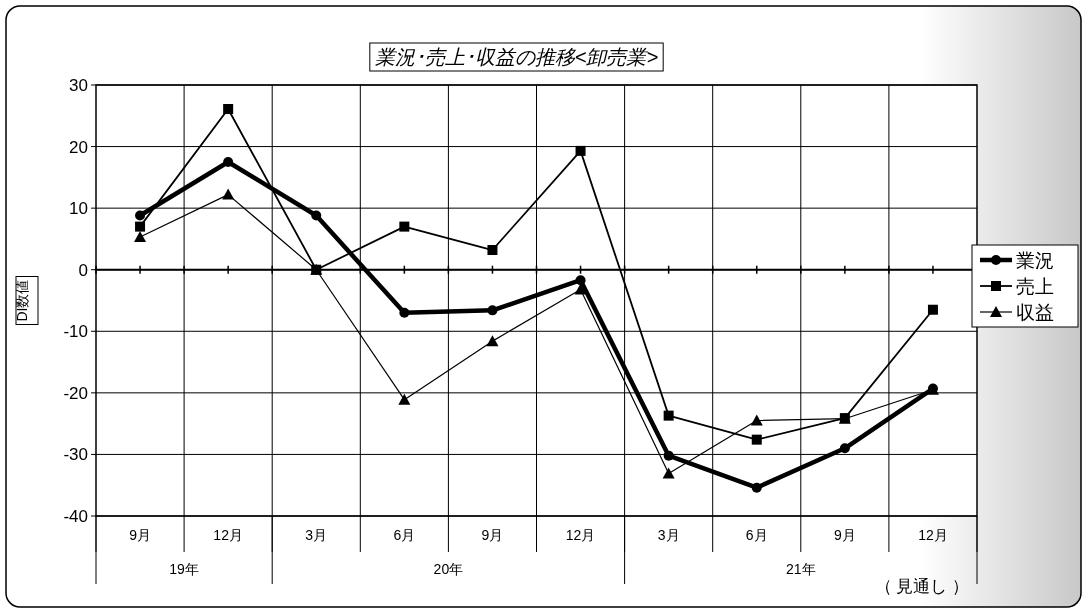  Describe the element at coordinates (801, 569) in the screenshot. I see `text: 21年` at that location.